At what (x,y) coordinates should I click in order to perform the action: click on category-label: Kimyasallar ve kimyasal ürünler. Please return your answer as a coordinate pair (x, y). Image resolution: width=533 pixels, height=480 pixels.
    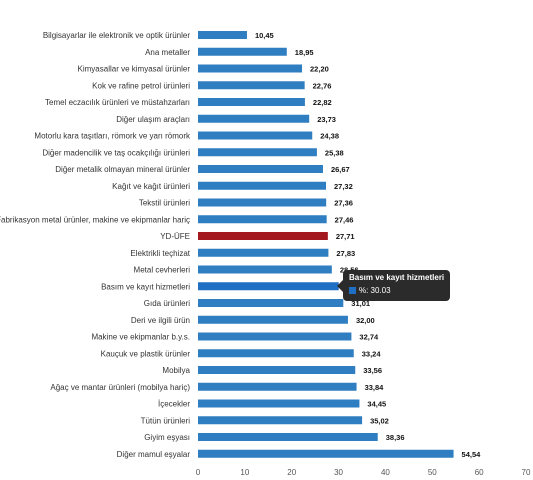
    Looking at the image, I should click on (134, 69).